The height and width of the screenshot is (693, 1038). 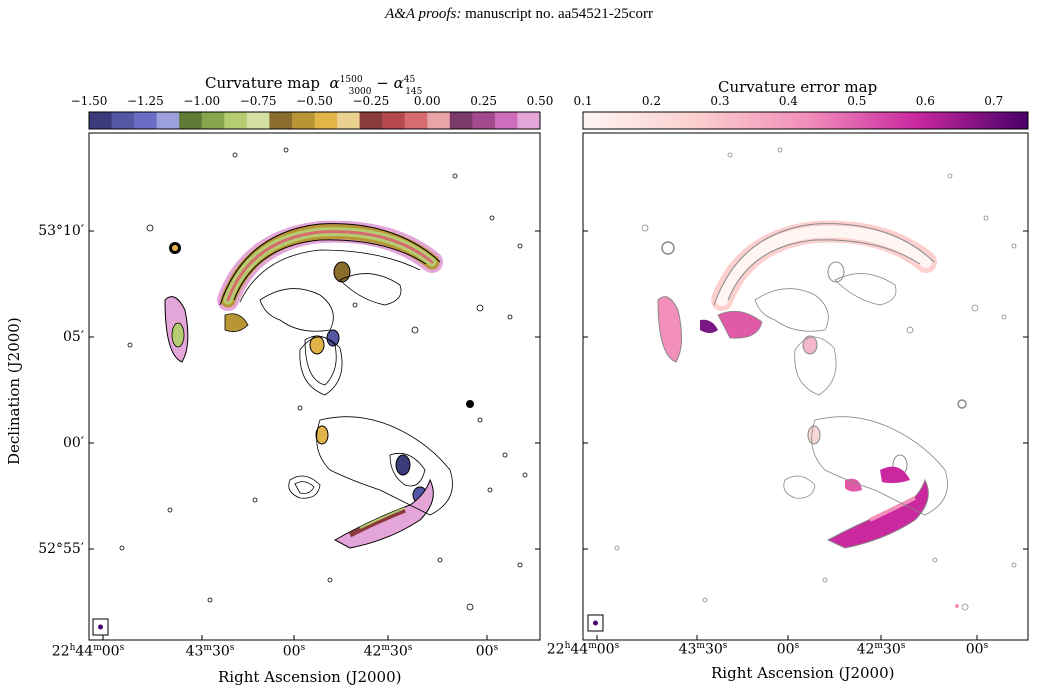 I want to click on colorbar-tick-label: 0.3, so click(x=720, y=101).